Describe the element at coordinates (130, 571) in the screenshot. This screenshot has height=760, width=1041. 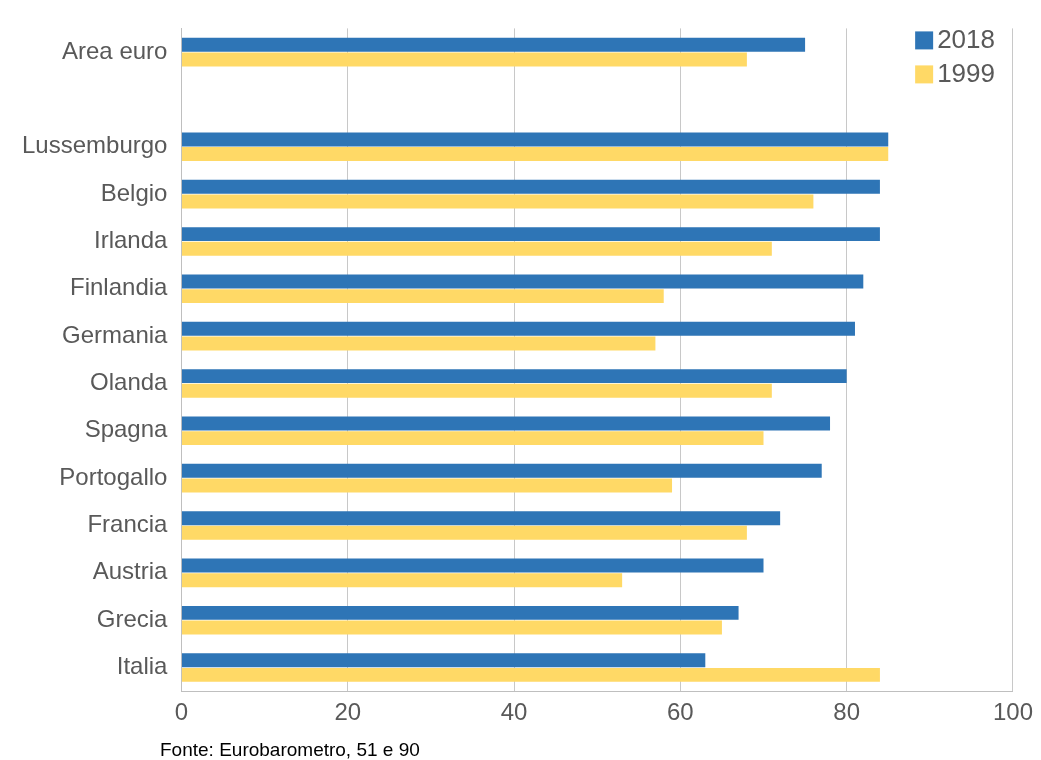
I see `y-tick-label: Austria` at that location.